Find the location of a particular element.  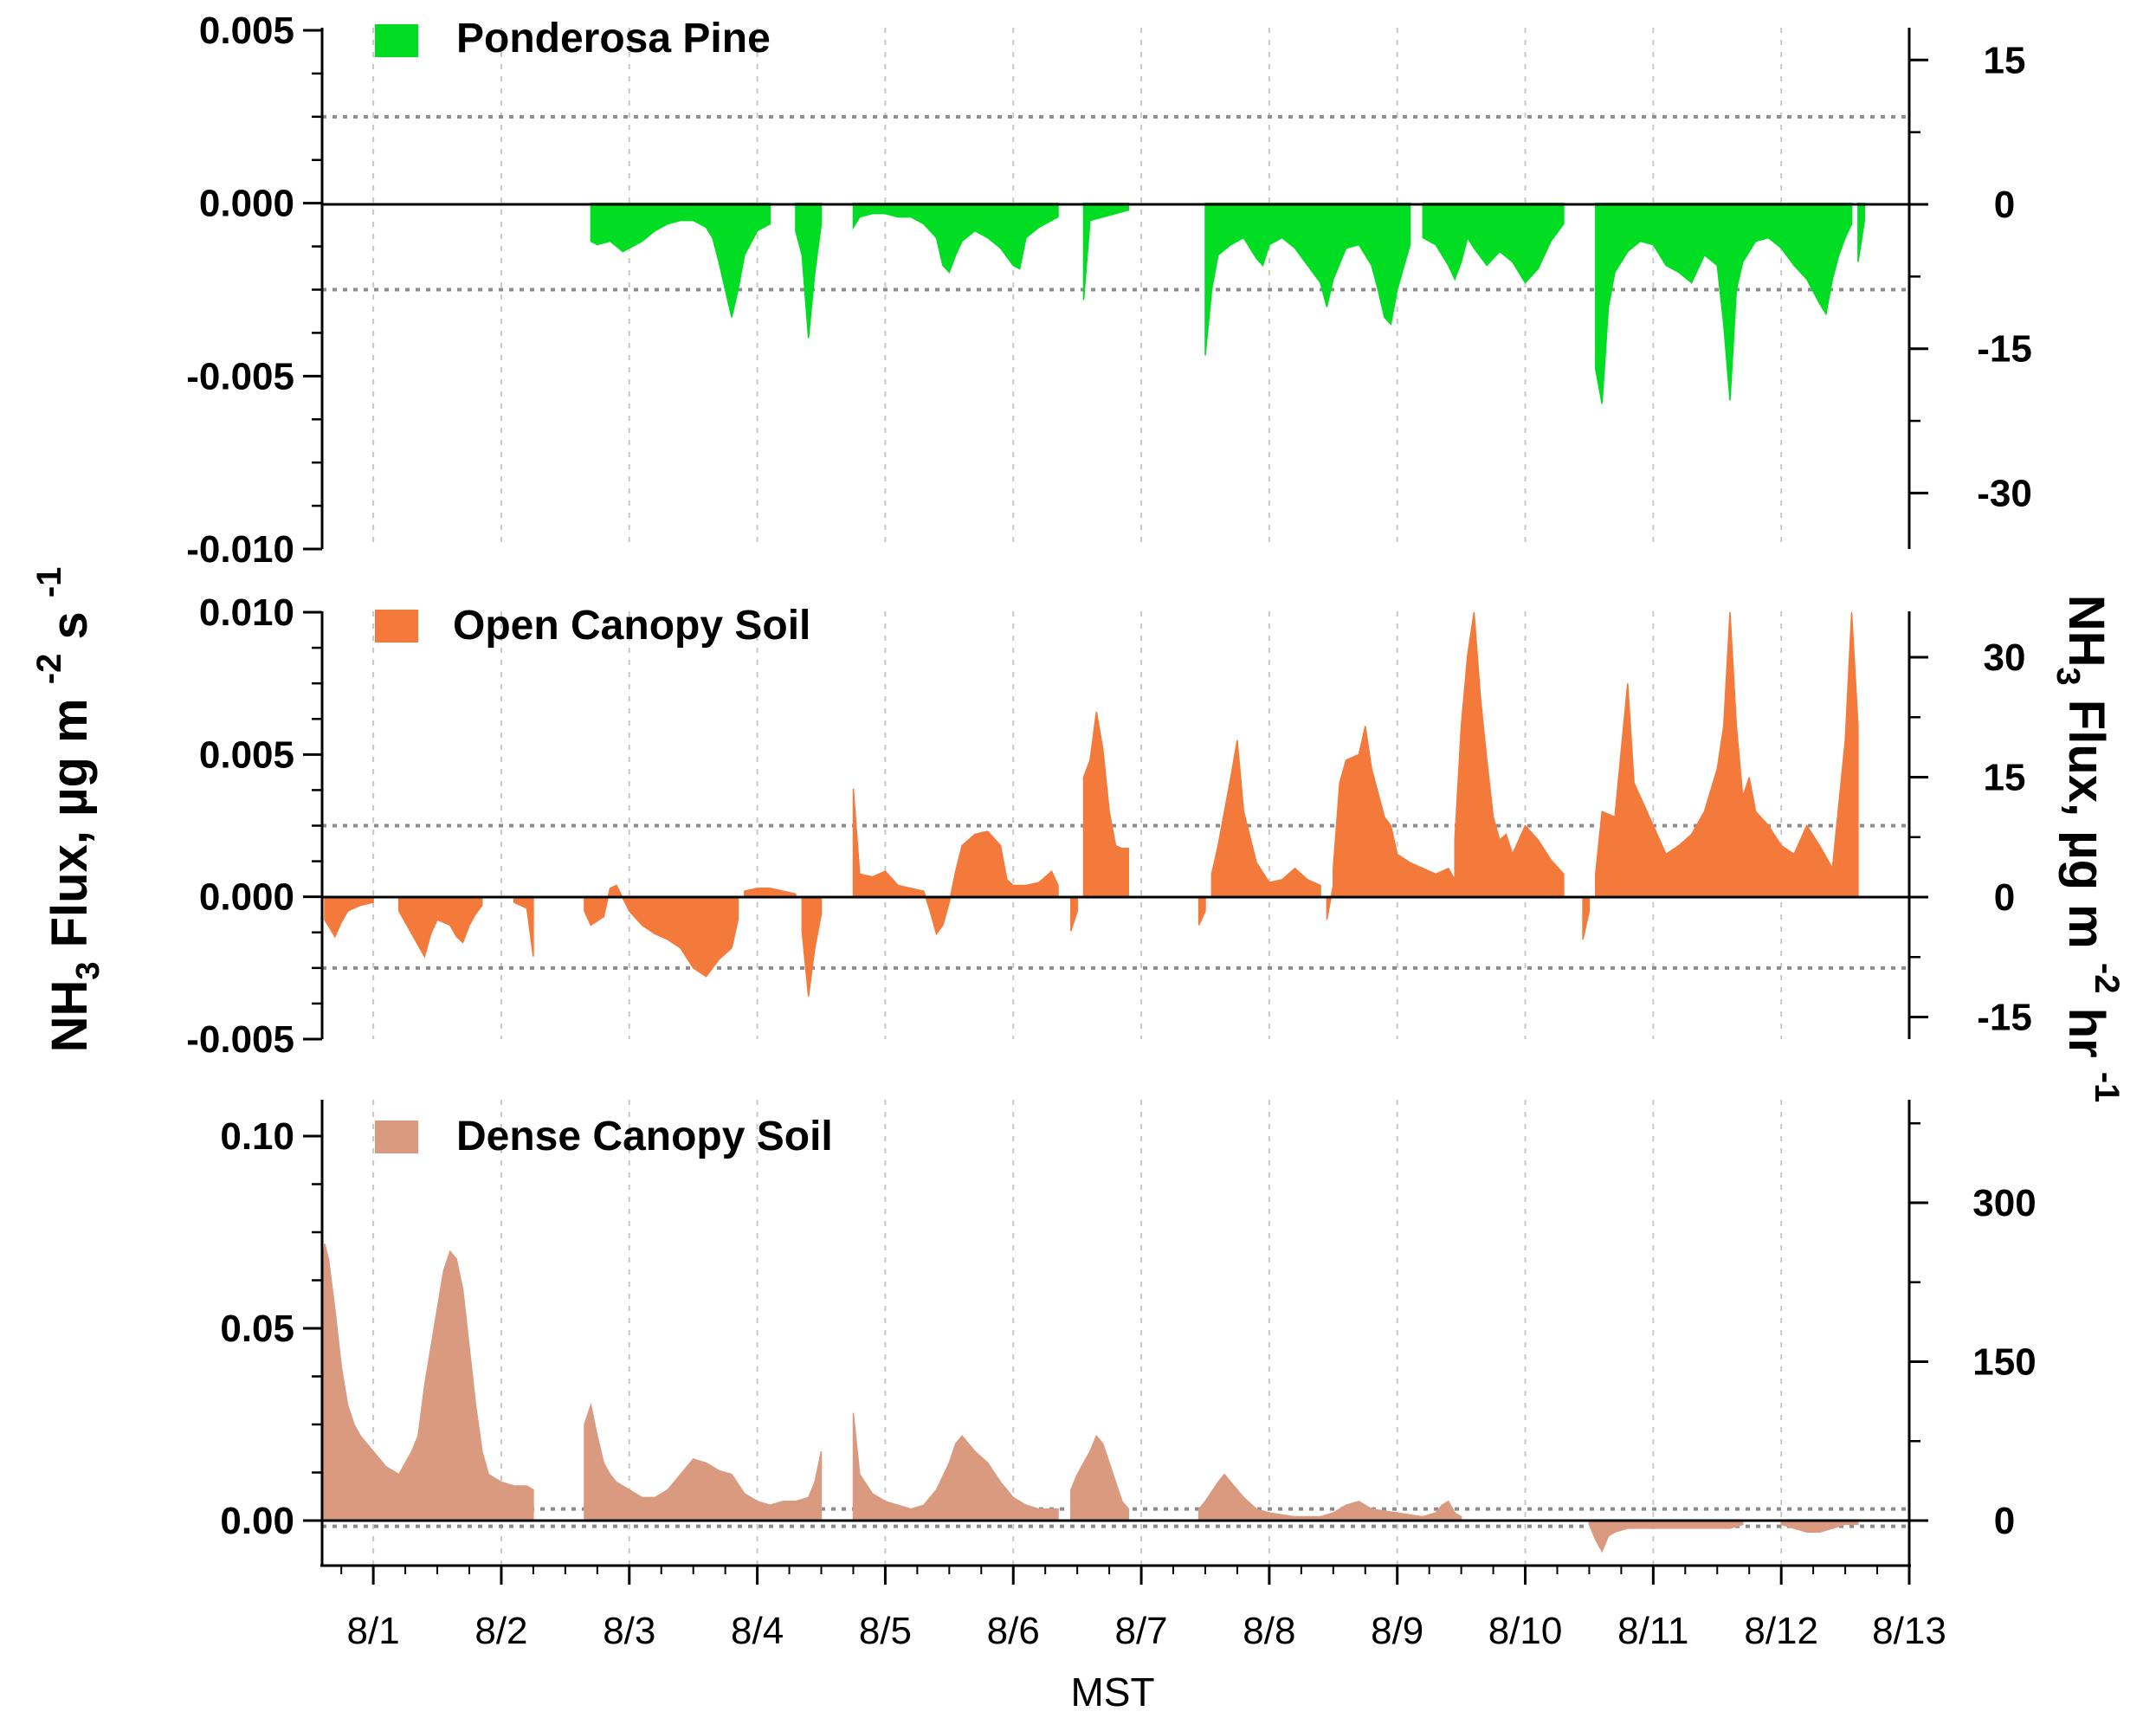

y-left-unit: s is located at coordinates (70, 625).